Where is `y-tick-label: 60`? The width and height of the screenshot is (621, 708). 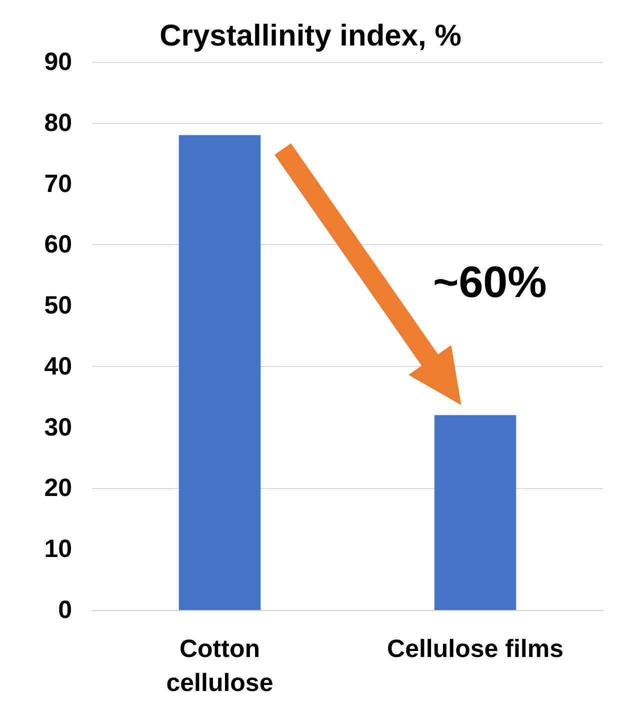 y-tick-label: 60 is located at coordinates (58, 244).